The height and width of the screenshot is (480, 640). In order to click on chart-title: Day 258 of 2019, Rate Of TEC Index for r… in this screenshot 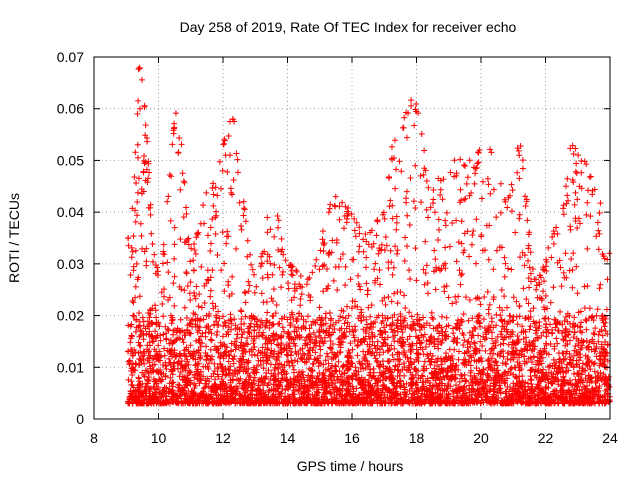, I will do `click(348, 27)`.